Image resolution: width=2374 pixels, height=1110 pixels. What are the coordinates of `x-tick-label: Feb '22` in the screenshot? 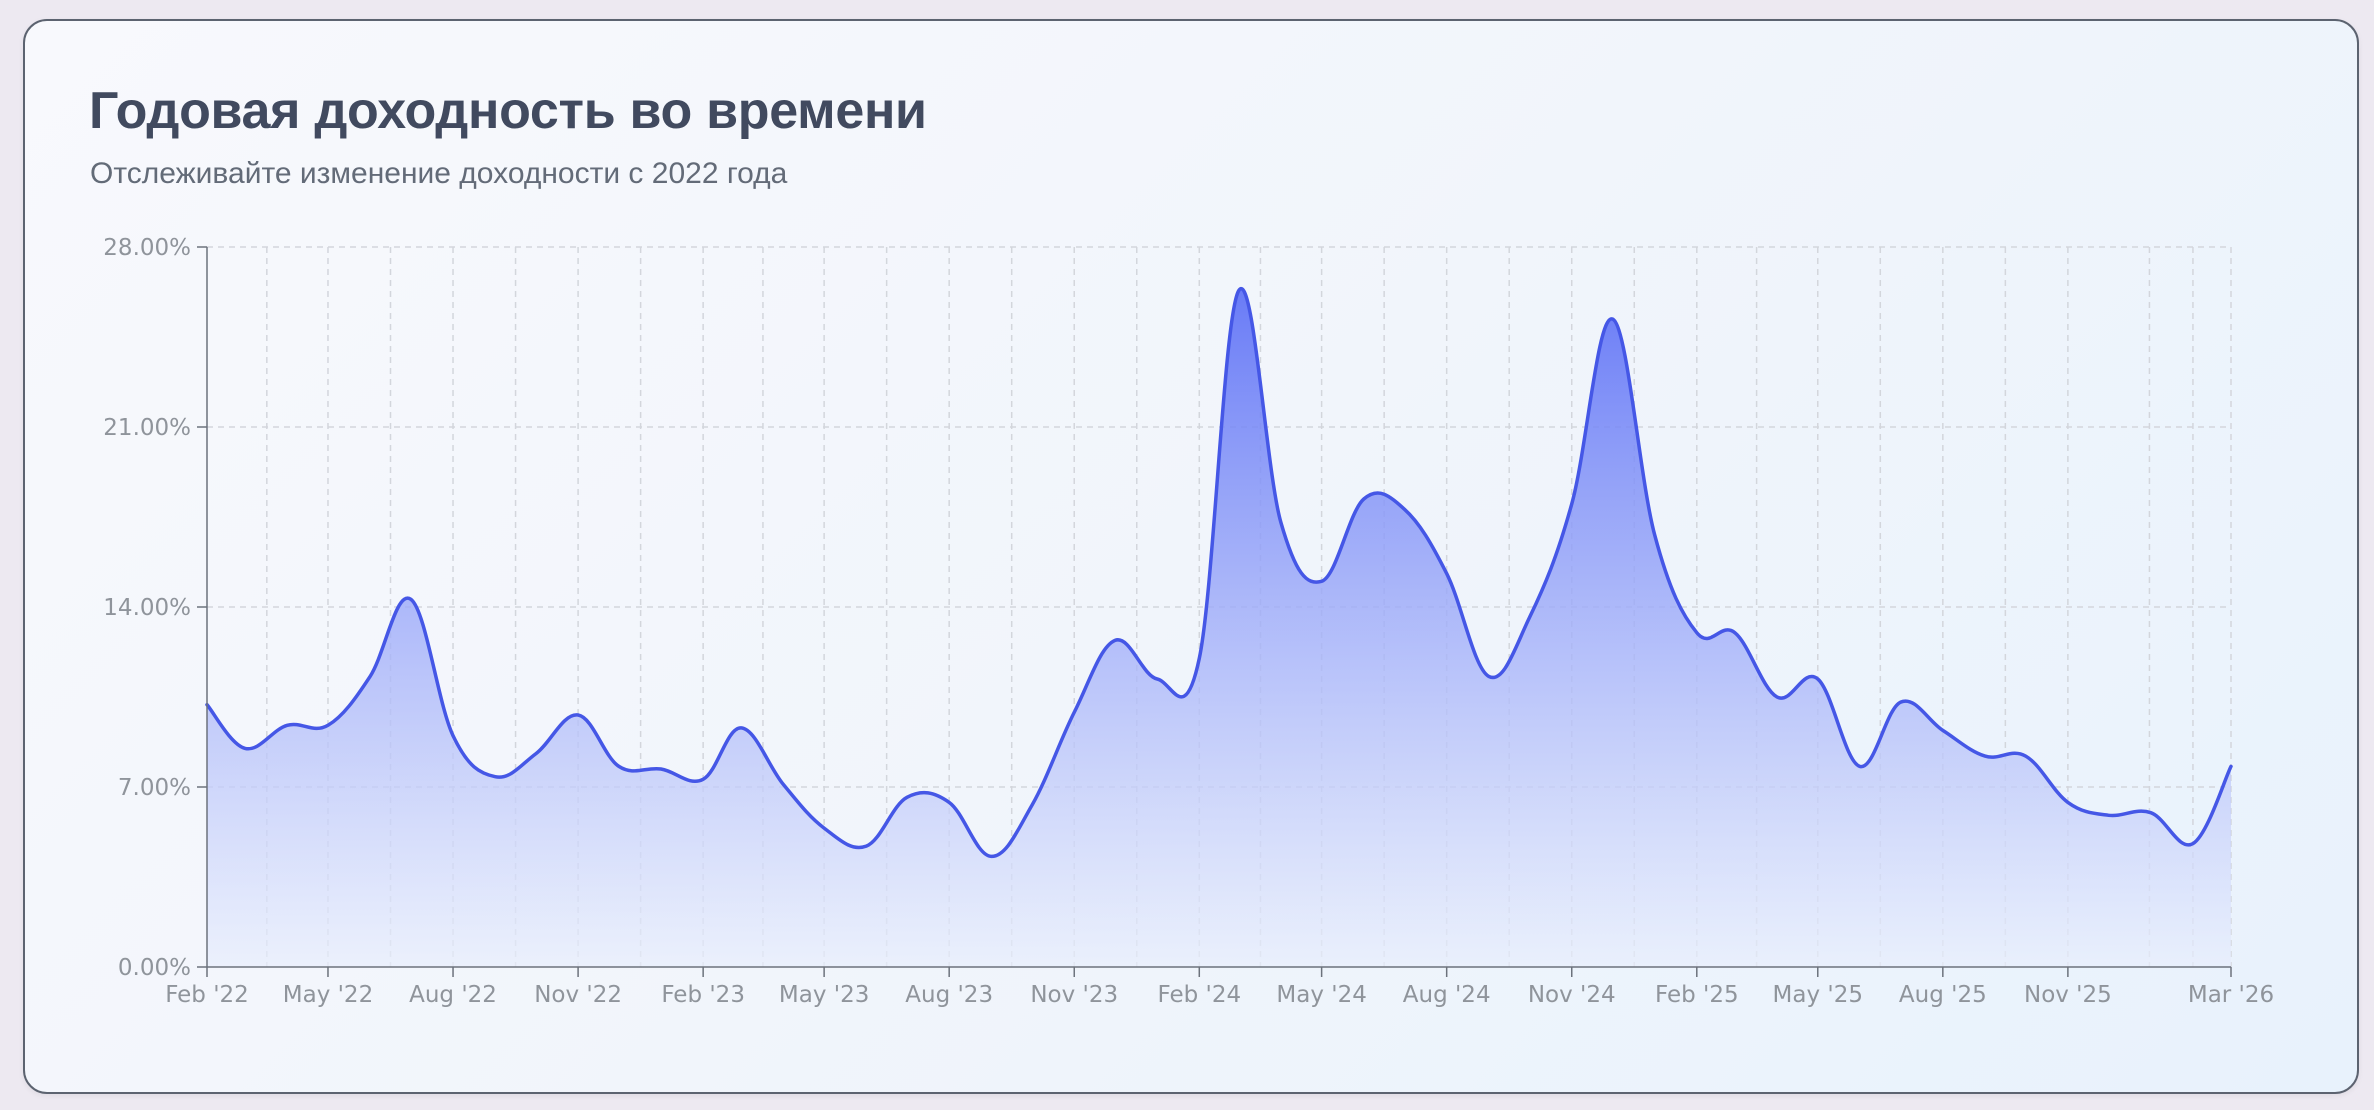 It's located at (207, 995).